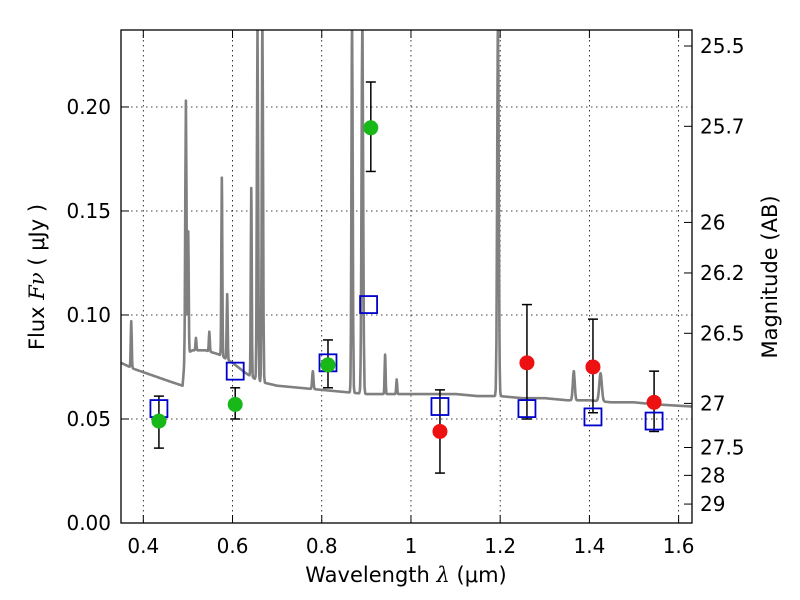 Image resolution: width=800 pixels, height=600 pixels. I want to click on x-tick-label: 1.4, so click(589, 546).